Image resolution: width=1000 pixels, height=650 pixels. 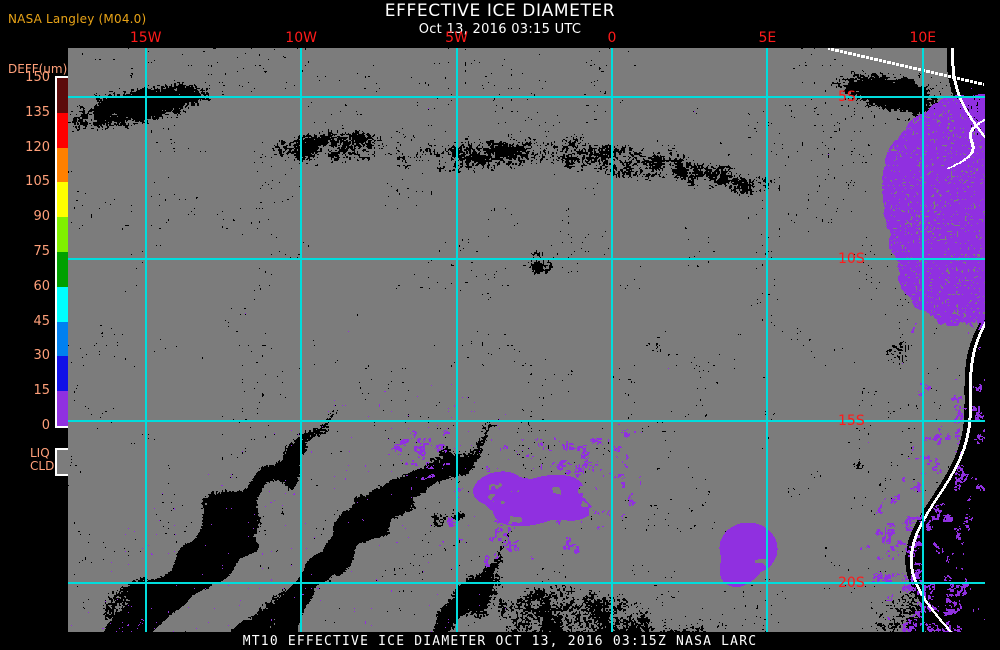 What do you see at coordinates (45, 425) in the screenshot?
I see `colorbar-tick-0: 0` at bounding box center [45, 425].